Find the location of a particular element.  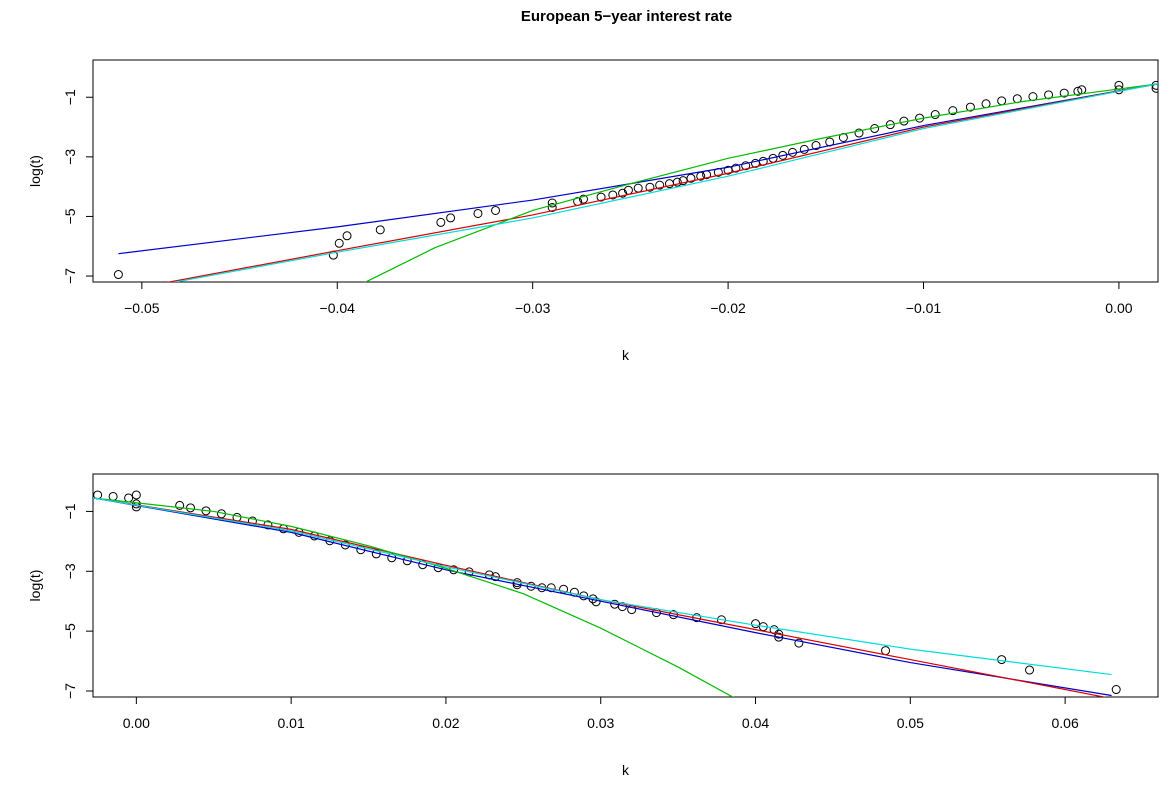

x-tick-label: 0.05 is located at coordinates (910, 723).